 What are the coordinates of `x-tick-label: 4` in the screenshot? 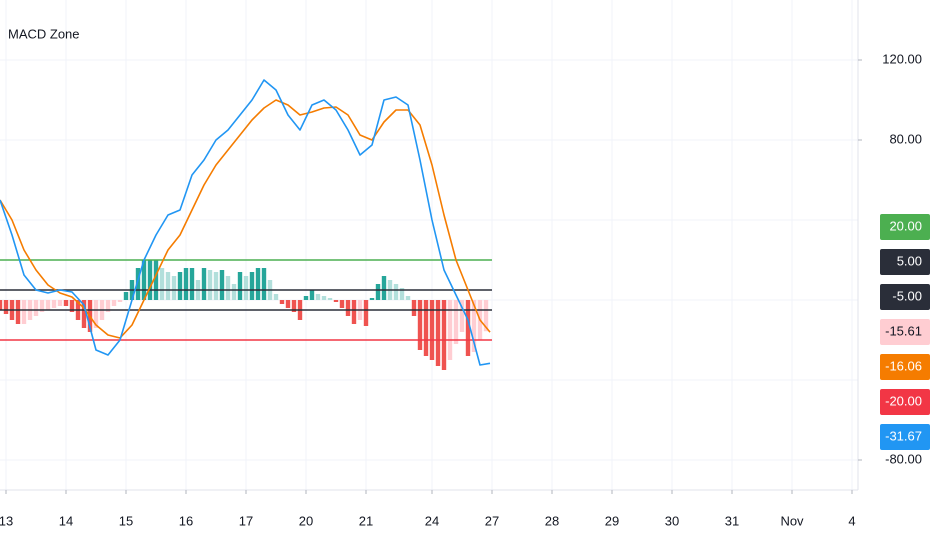 It's located at (851, 520).